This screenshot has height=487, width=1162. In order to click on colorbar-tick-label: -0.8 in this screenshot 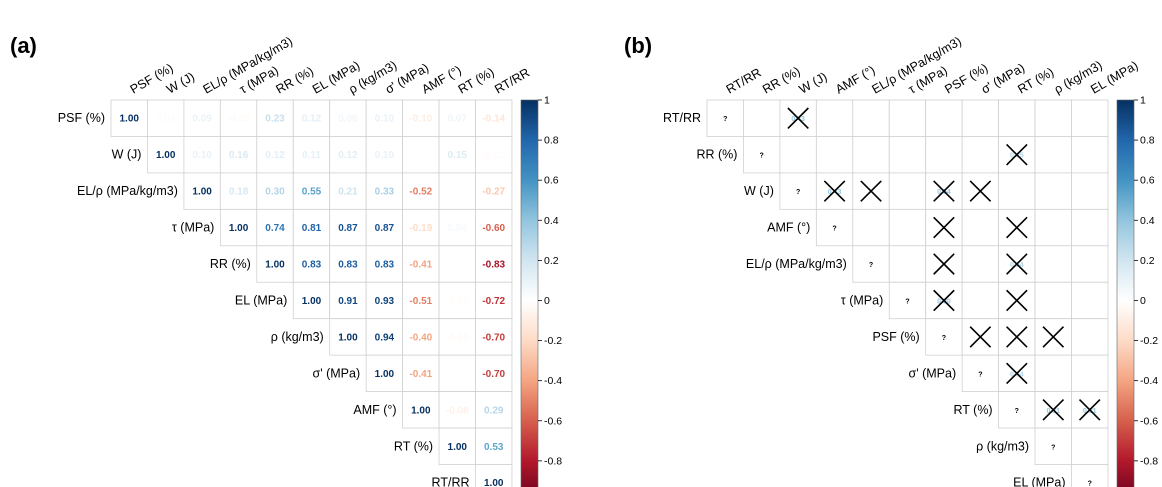, I will do `click(1149, 461)`.